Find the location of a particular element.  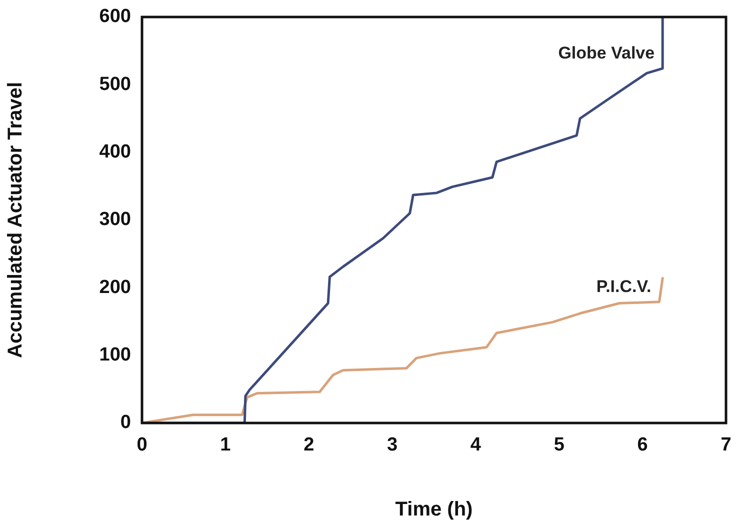

x-axis-title: Time (h) is located at coordinates (434, 509).